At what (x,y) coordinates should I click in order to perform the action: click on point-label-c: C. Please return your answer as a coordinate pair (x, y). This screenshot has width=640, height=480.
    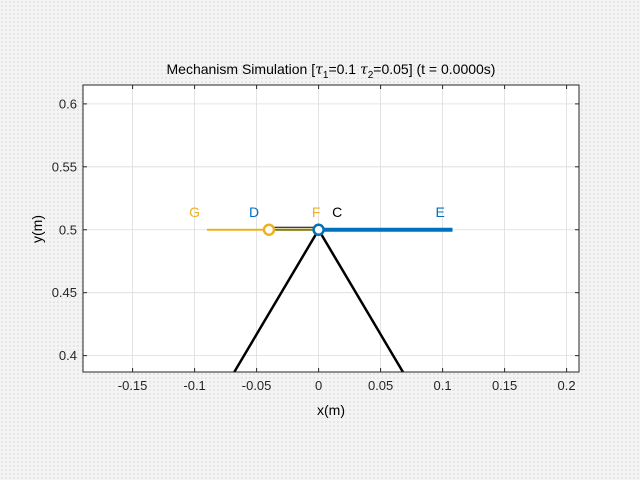
    Looking at the image, I should click on (337, 212).